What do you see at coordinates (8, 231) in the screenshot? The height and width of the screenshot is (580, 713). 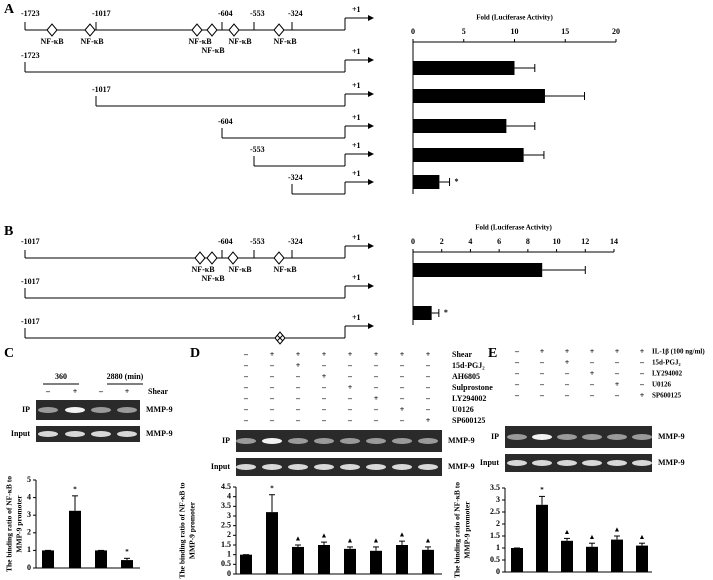 I see `panel-label: B` at bounding box center [8, 231].